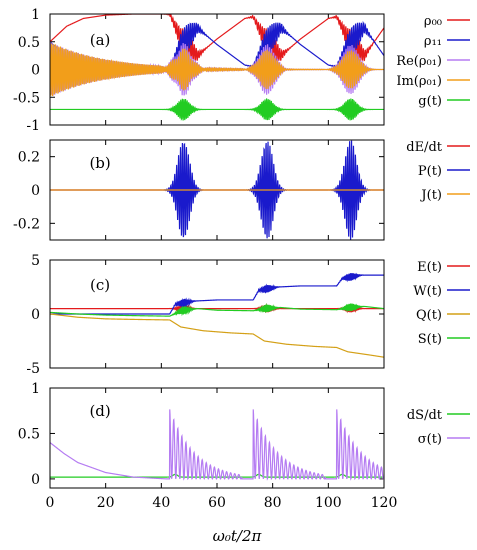 The width and height of the screenshot is (477, 550). What do you see at coordinates (217, 503) in the screenshot?
I see `x-tick-label: 60` at bounding box center [217, 503].